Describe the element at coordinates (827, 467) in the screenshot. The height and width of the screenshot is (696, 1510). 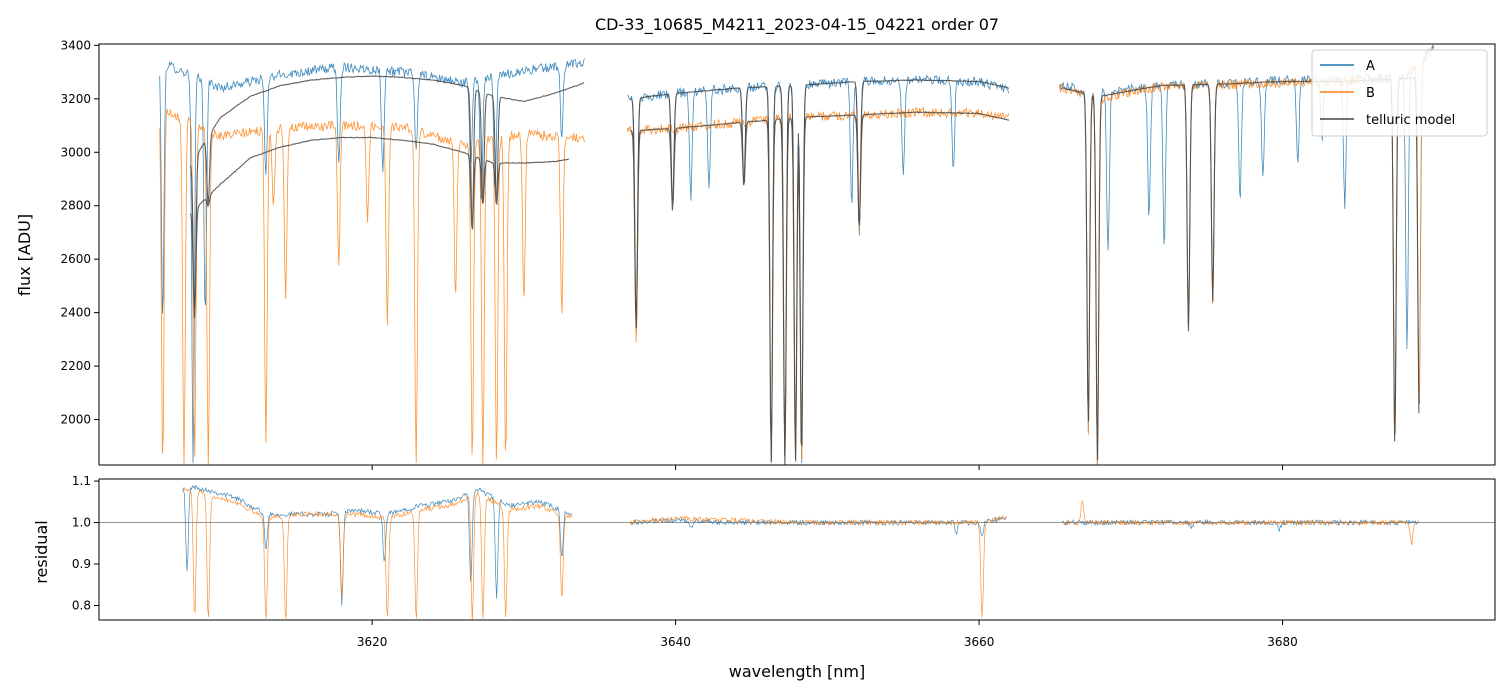
I see `flux-x-axis` at that location.